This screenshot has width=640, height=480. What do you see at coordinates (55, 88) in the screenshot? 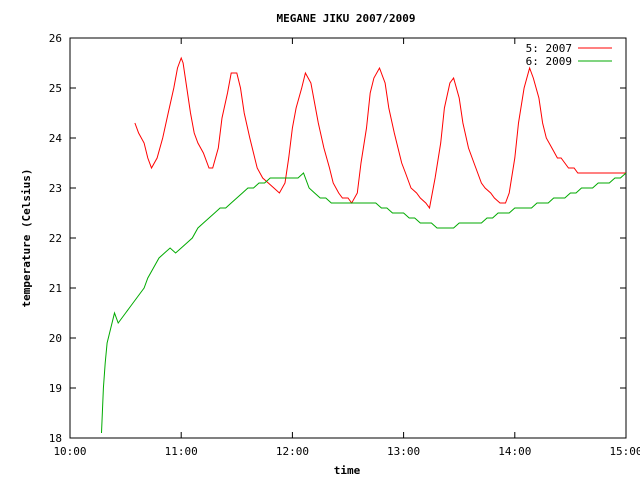
I see `y-tick-label: 25` at bounding box center [55, 88].